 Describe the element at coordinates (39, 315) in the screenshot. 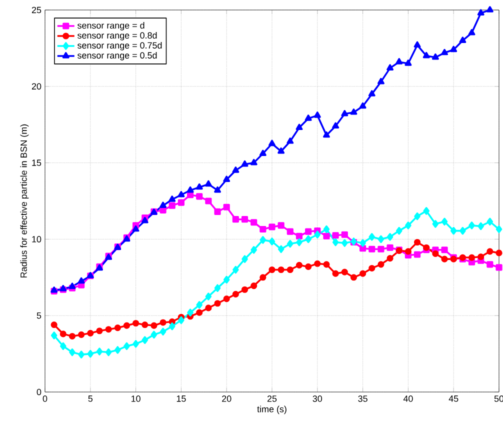

I see `y-tick-label: 5` at that location.